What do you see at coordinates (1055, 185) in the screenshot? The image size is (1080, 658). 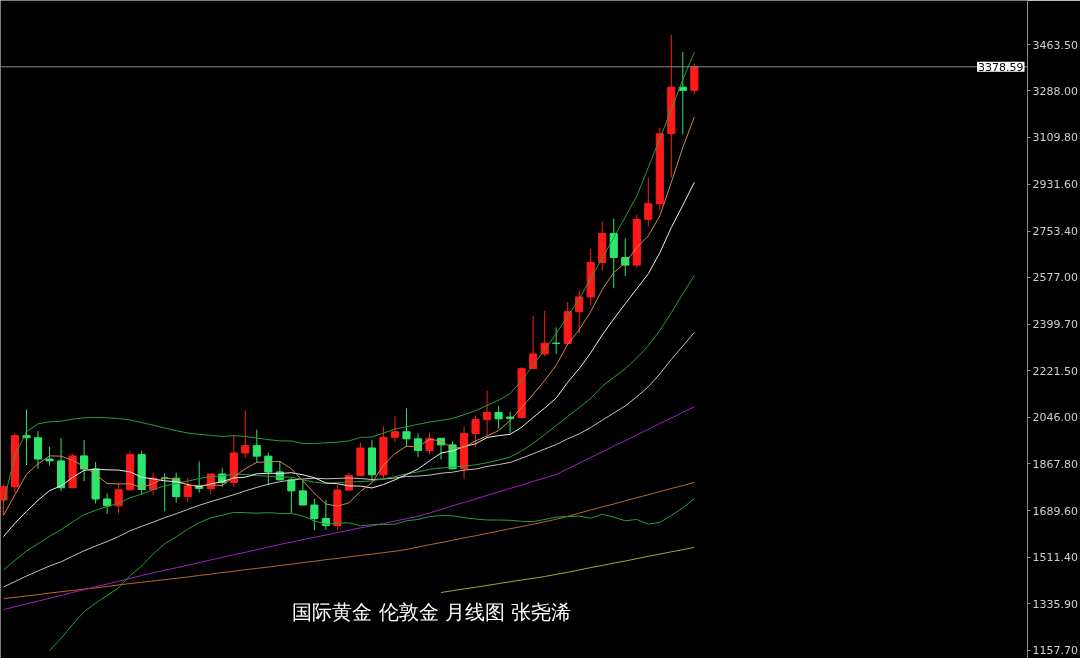 I see `y-tick-label: 2931.60` at bounding box center [1055, 185].